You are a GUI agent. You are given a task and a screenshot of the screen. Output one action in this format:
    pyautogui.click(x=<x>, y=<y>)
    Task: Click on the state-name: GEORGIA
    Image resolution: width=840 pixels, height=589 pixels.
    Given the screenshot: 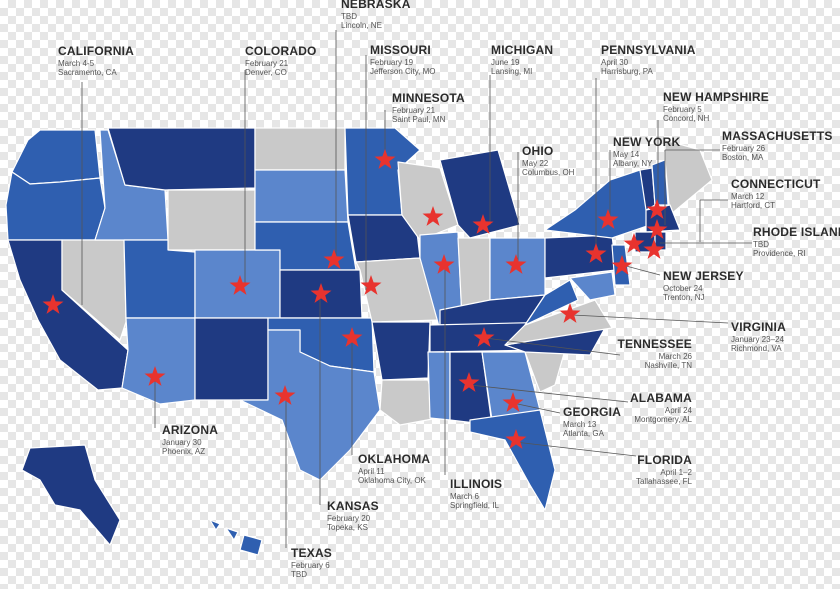 What is the action you would take?
    pyautogui.click(x=592, y=412)
    